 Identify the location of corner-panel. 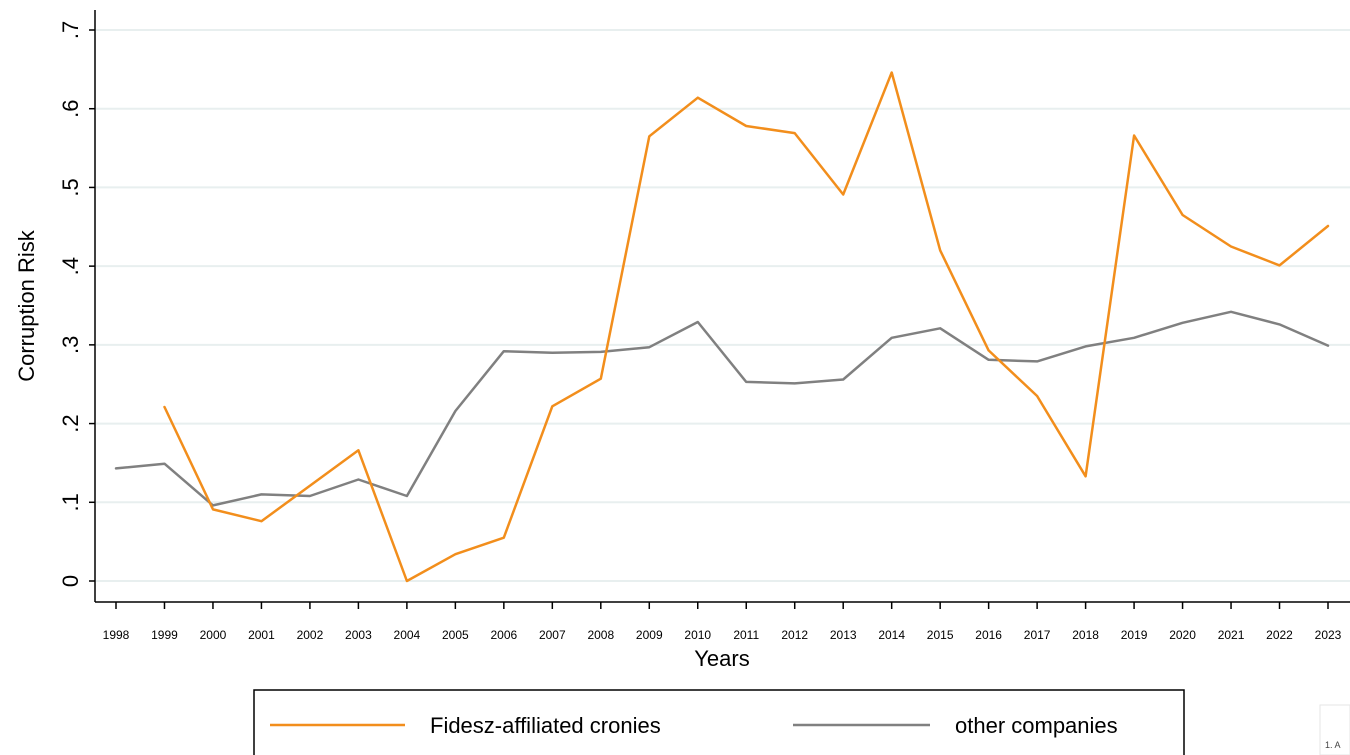
(1334, 729).